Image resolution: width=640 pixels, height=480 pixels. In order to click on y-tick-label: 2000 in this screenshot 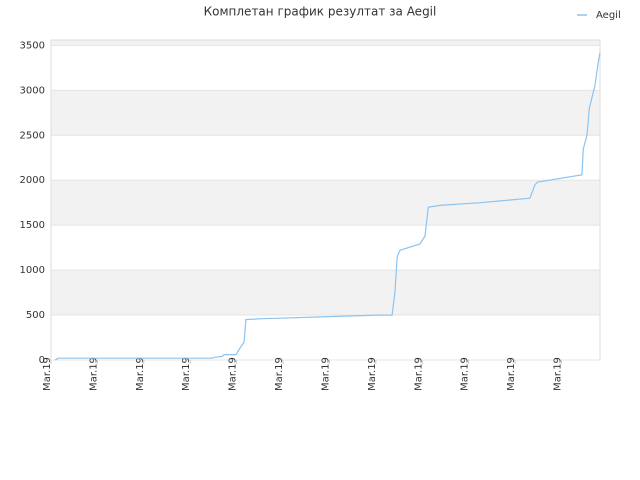, I will do `click(32, 180)`.